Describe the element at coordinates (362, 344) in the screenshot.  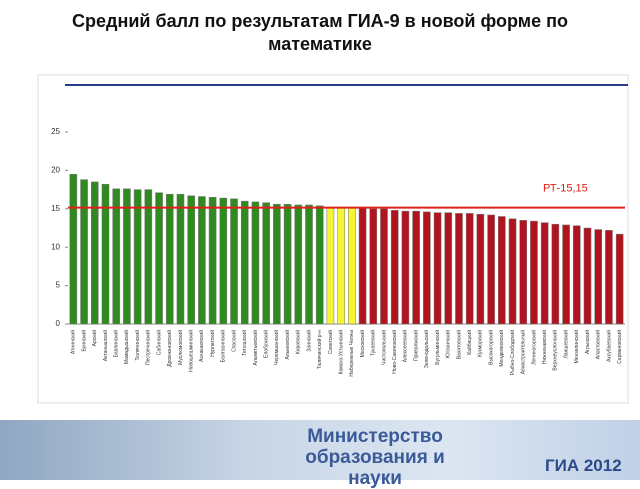
I see `x-tick-label: Московский` at that location.